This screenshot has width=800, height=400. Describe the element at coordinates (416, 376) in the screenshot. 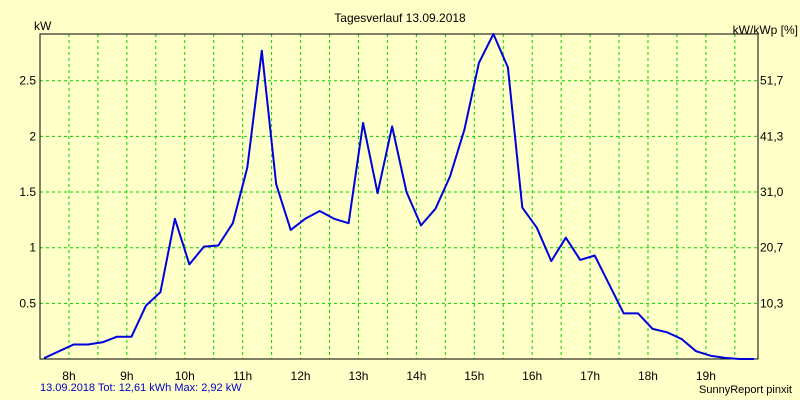

I see `x-tick-label: 14h` at that location.